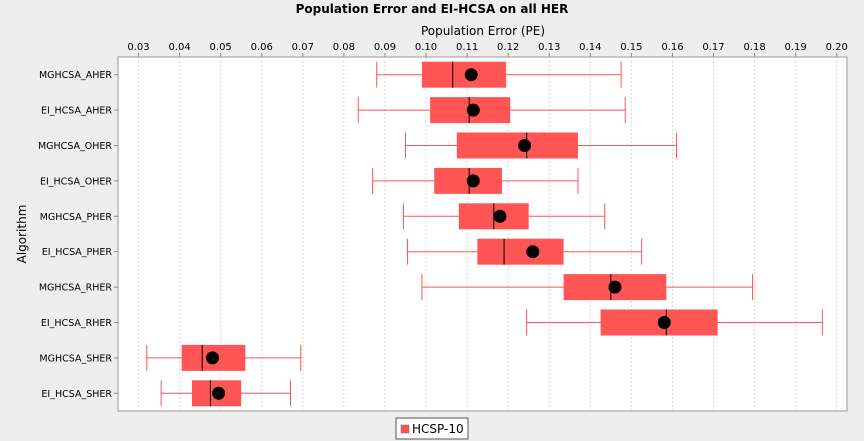 This screenshot has width=864, height=441. What do you see at coordinates (75, 75) in the screenshot?
I see `category-label: MGHCSA_AHER` at bounding box center [75, 75].